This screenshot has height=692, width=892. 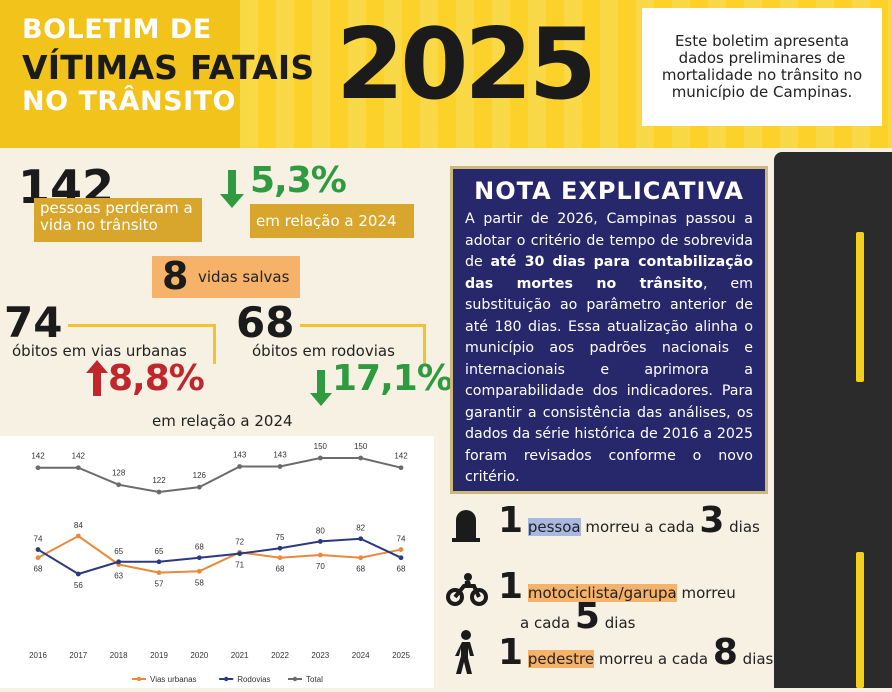 What do you see at coordinates (708, 593) in the screenshot?
I see `fact-verb: morreu` at bounding box center [708, 593].